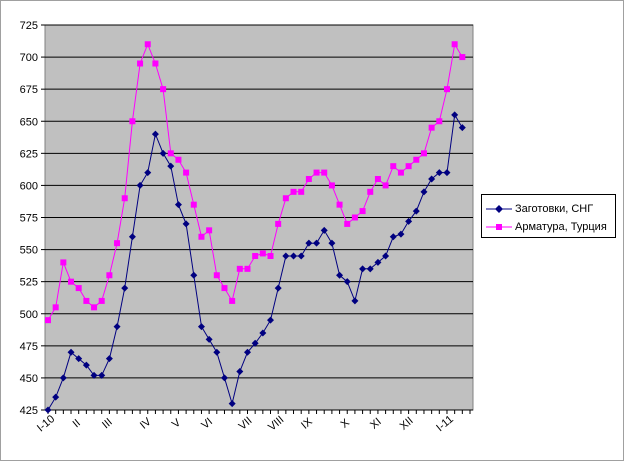 The width and height of the screenshot is (624, 467). I want to click on y-tick-label: 525, so click(29, 283).